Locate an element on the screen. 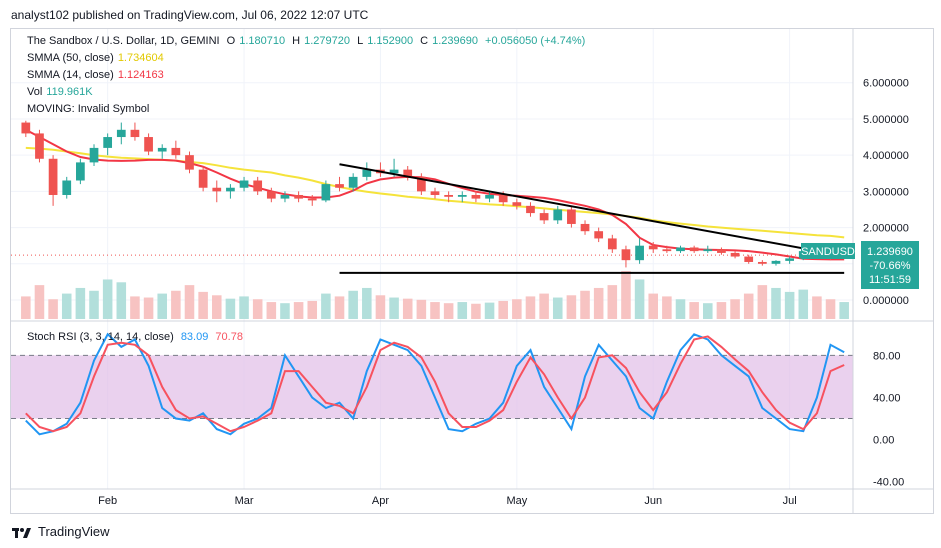 The width and height of the screenshot is (941, 548). low-value: 1.152900 is located at coordinates (390, 41).